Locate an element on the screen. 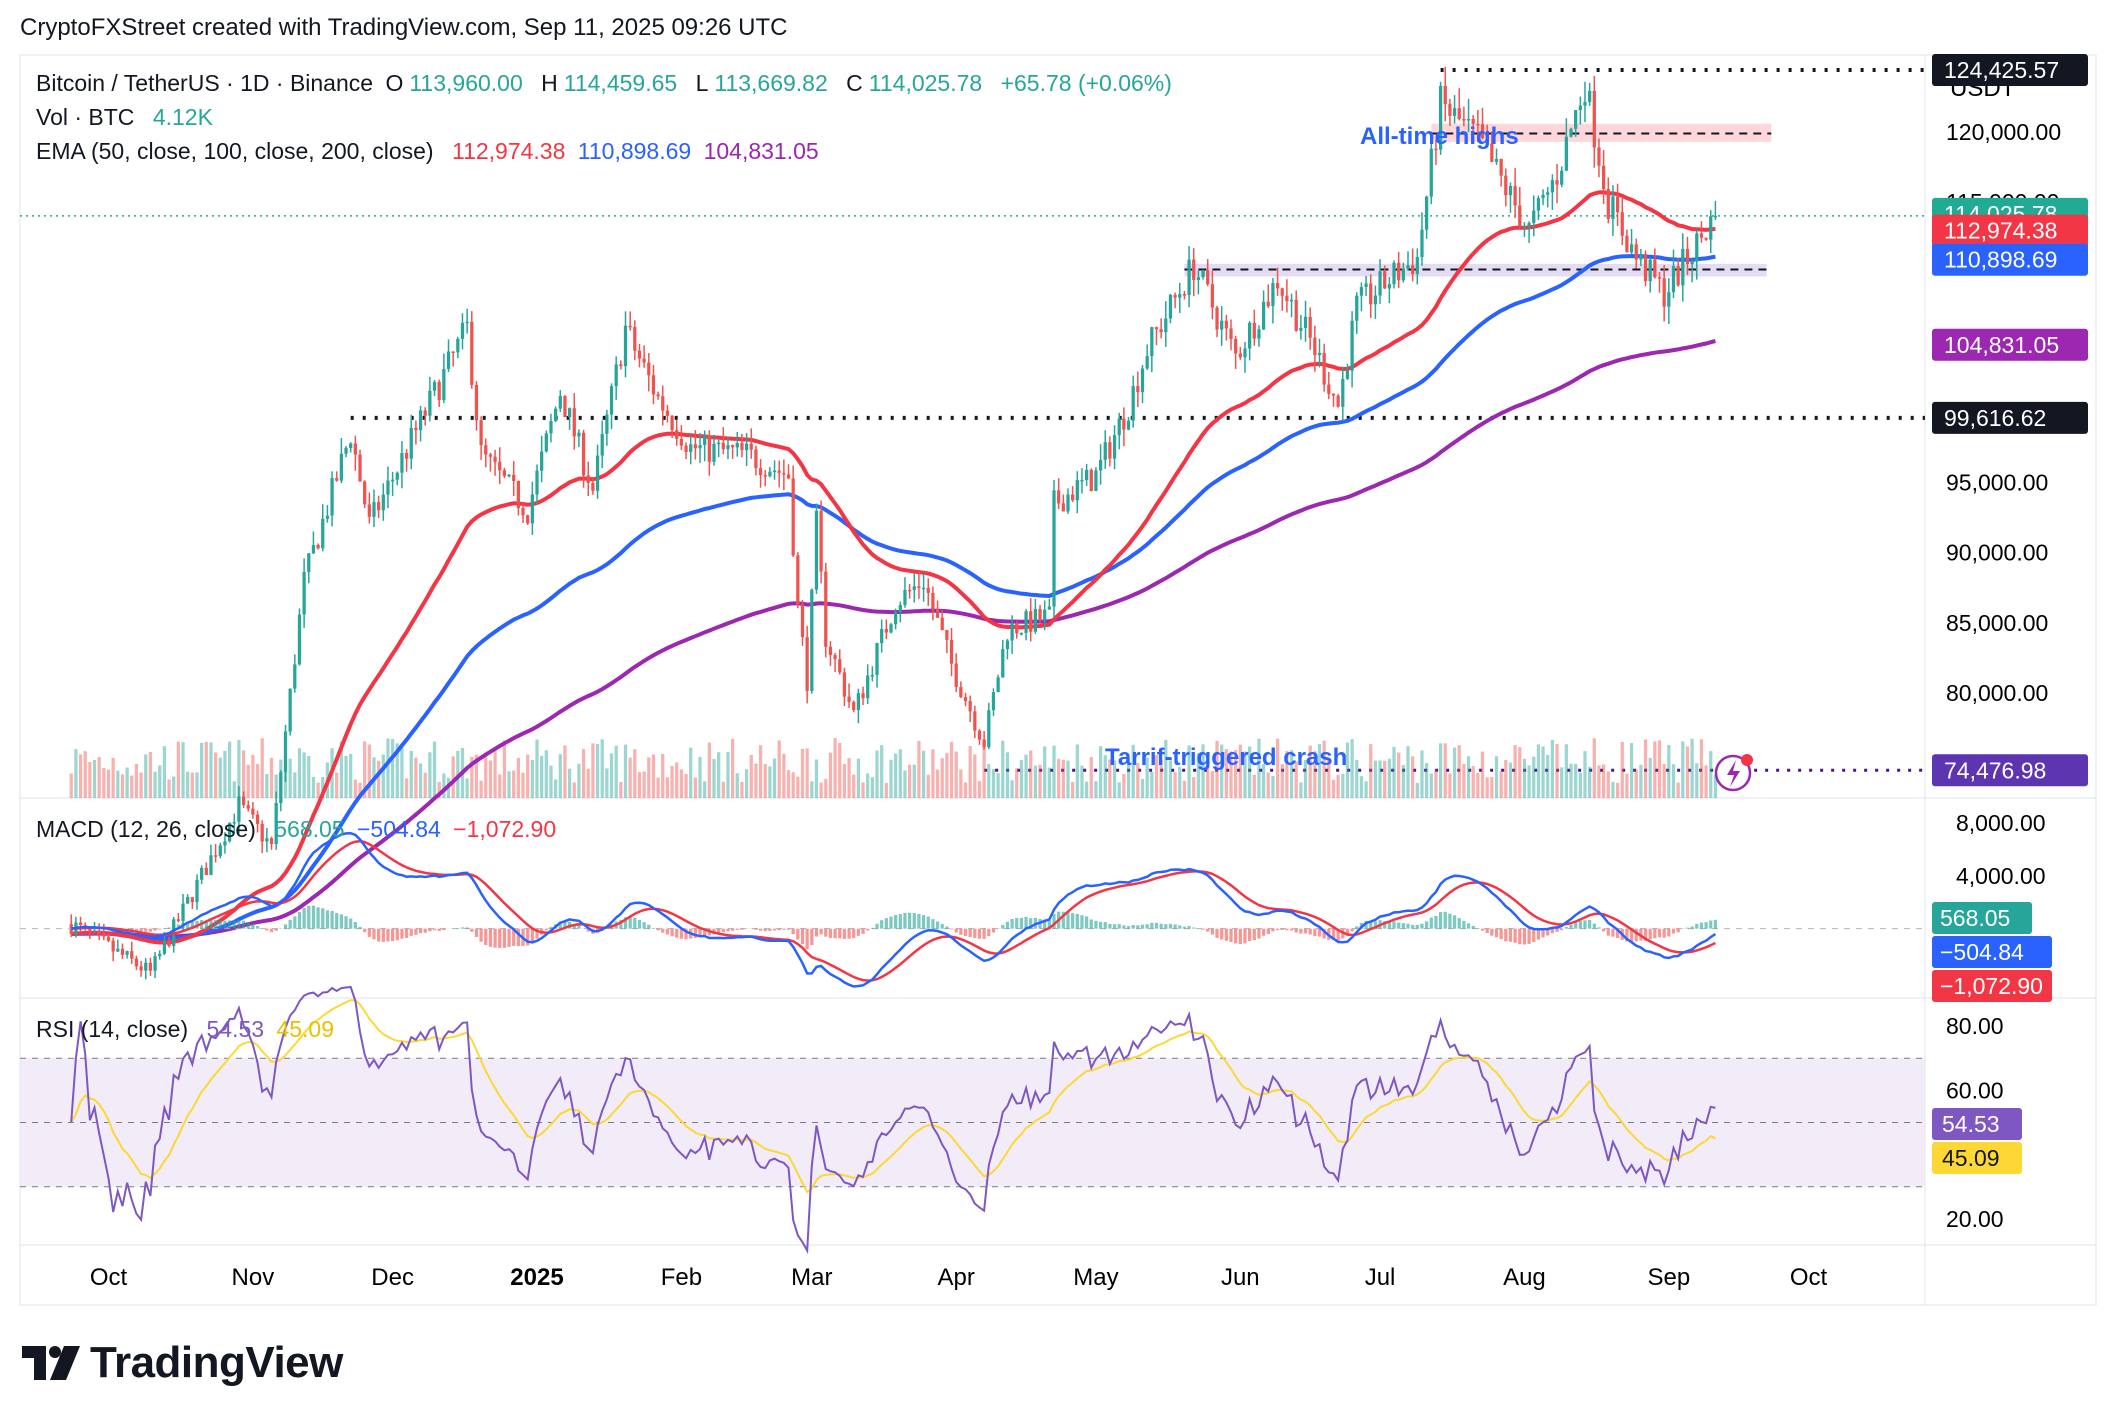 The height and width of the screenshot is (1424, 2116). volume-label: Vol · BTC is located at coordinates (85, 117).